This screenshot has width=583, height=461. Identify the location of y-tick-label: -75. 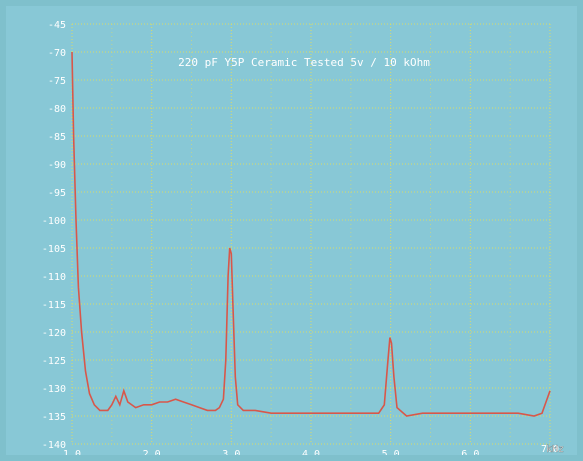
(57, 81).